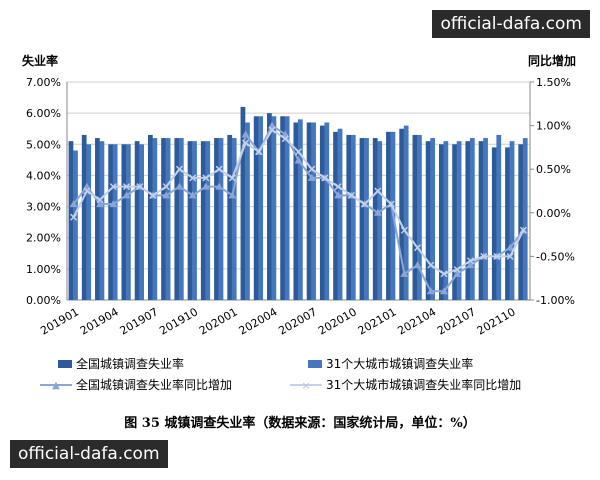 This screenshot has width=600, height=480. I want to click on legend-national-yoy: ▲ 全国城镇调查失业率同比增加, so click(136, 384).